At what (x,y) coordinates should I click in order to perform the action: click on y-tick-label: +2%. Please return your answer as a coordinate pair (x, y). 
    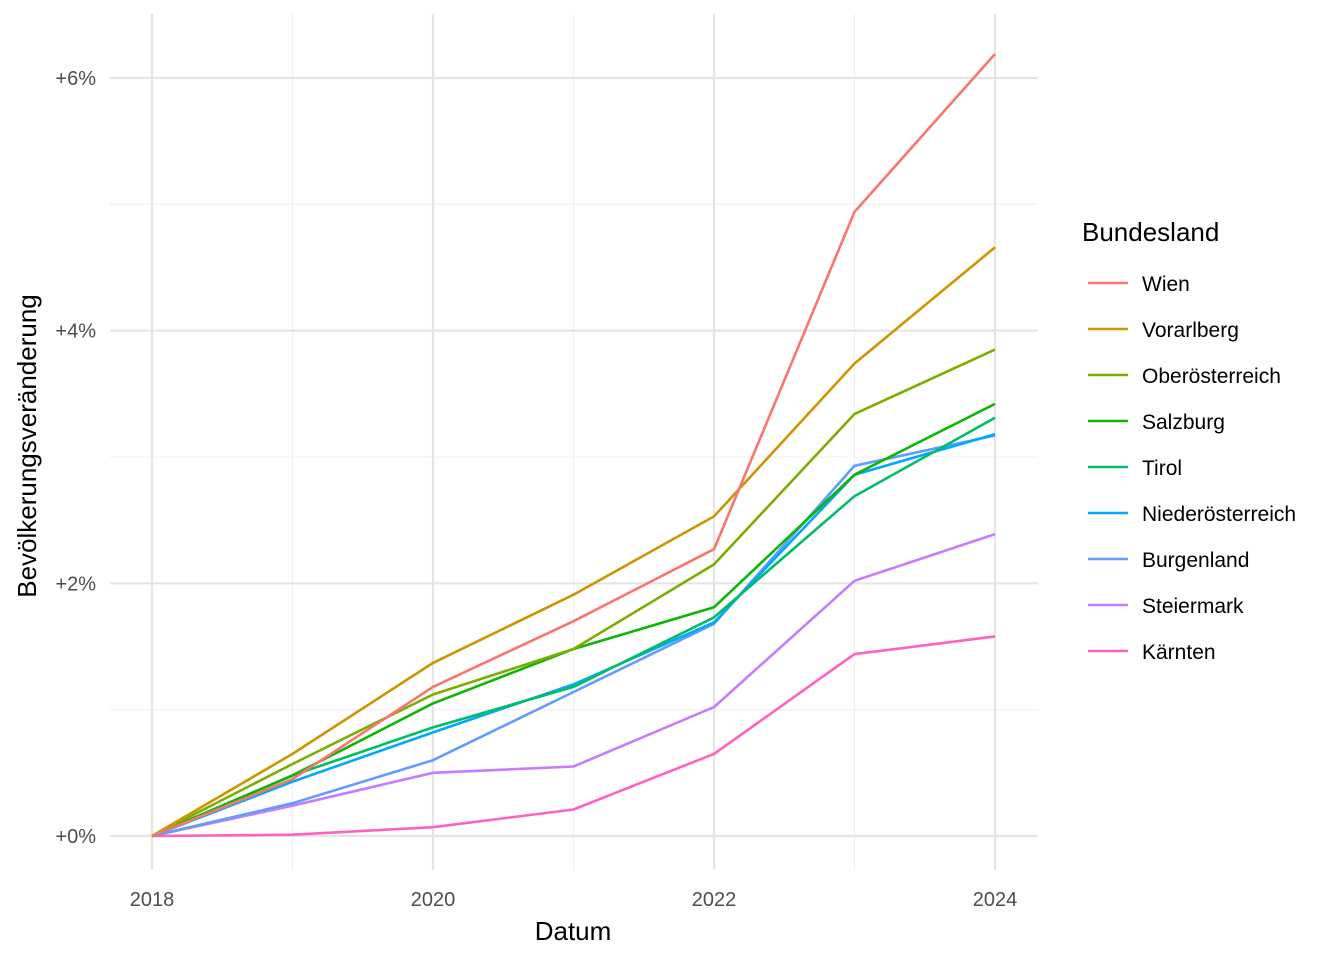
    Looking at the image, I should click on (75, 584).